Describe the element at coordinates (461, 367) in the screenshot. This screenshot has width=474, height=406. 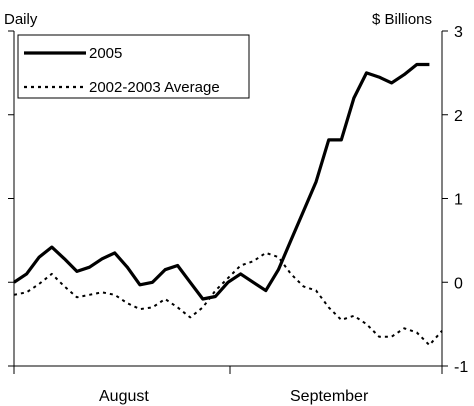
I see `y-tick-label: -1` at that location.